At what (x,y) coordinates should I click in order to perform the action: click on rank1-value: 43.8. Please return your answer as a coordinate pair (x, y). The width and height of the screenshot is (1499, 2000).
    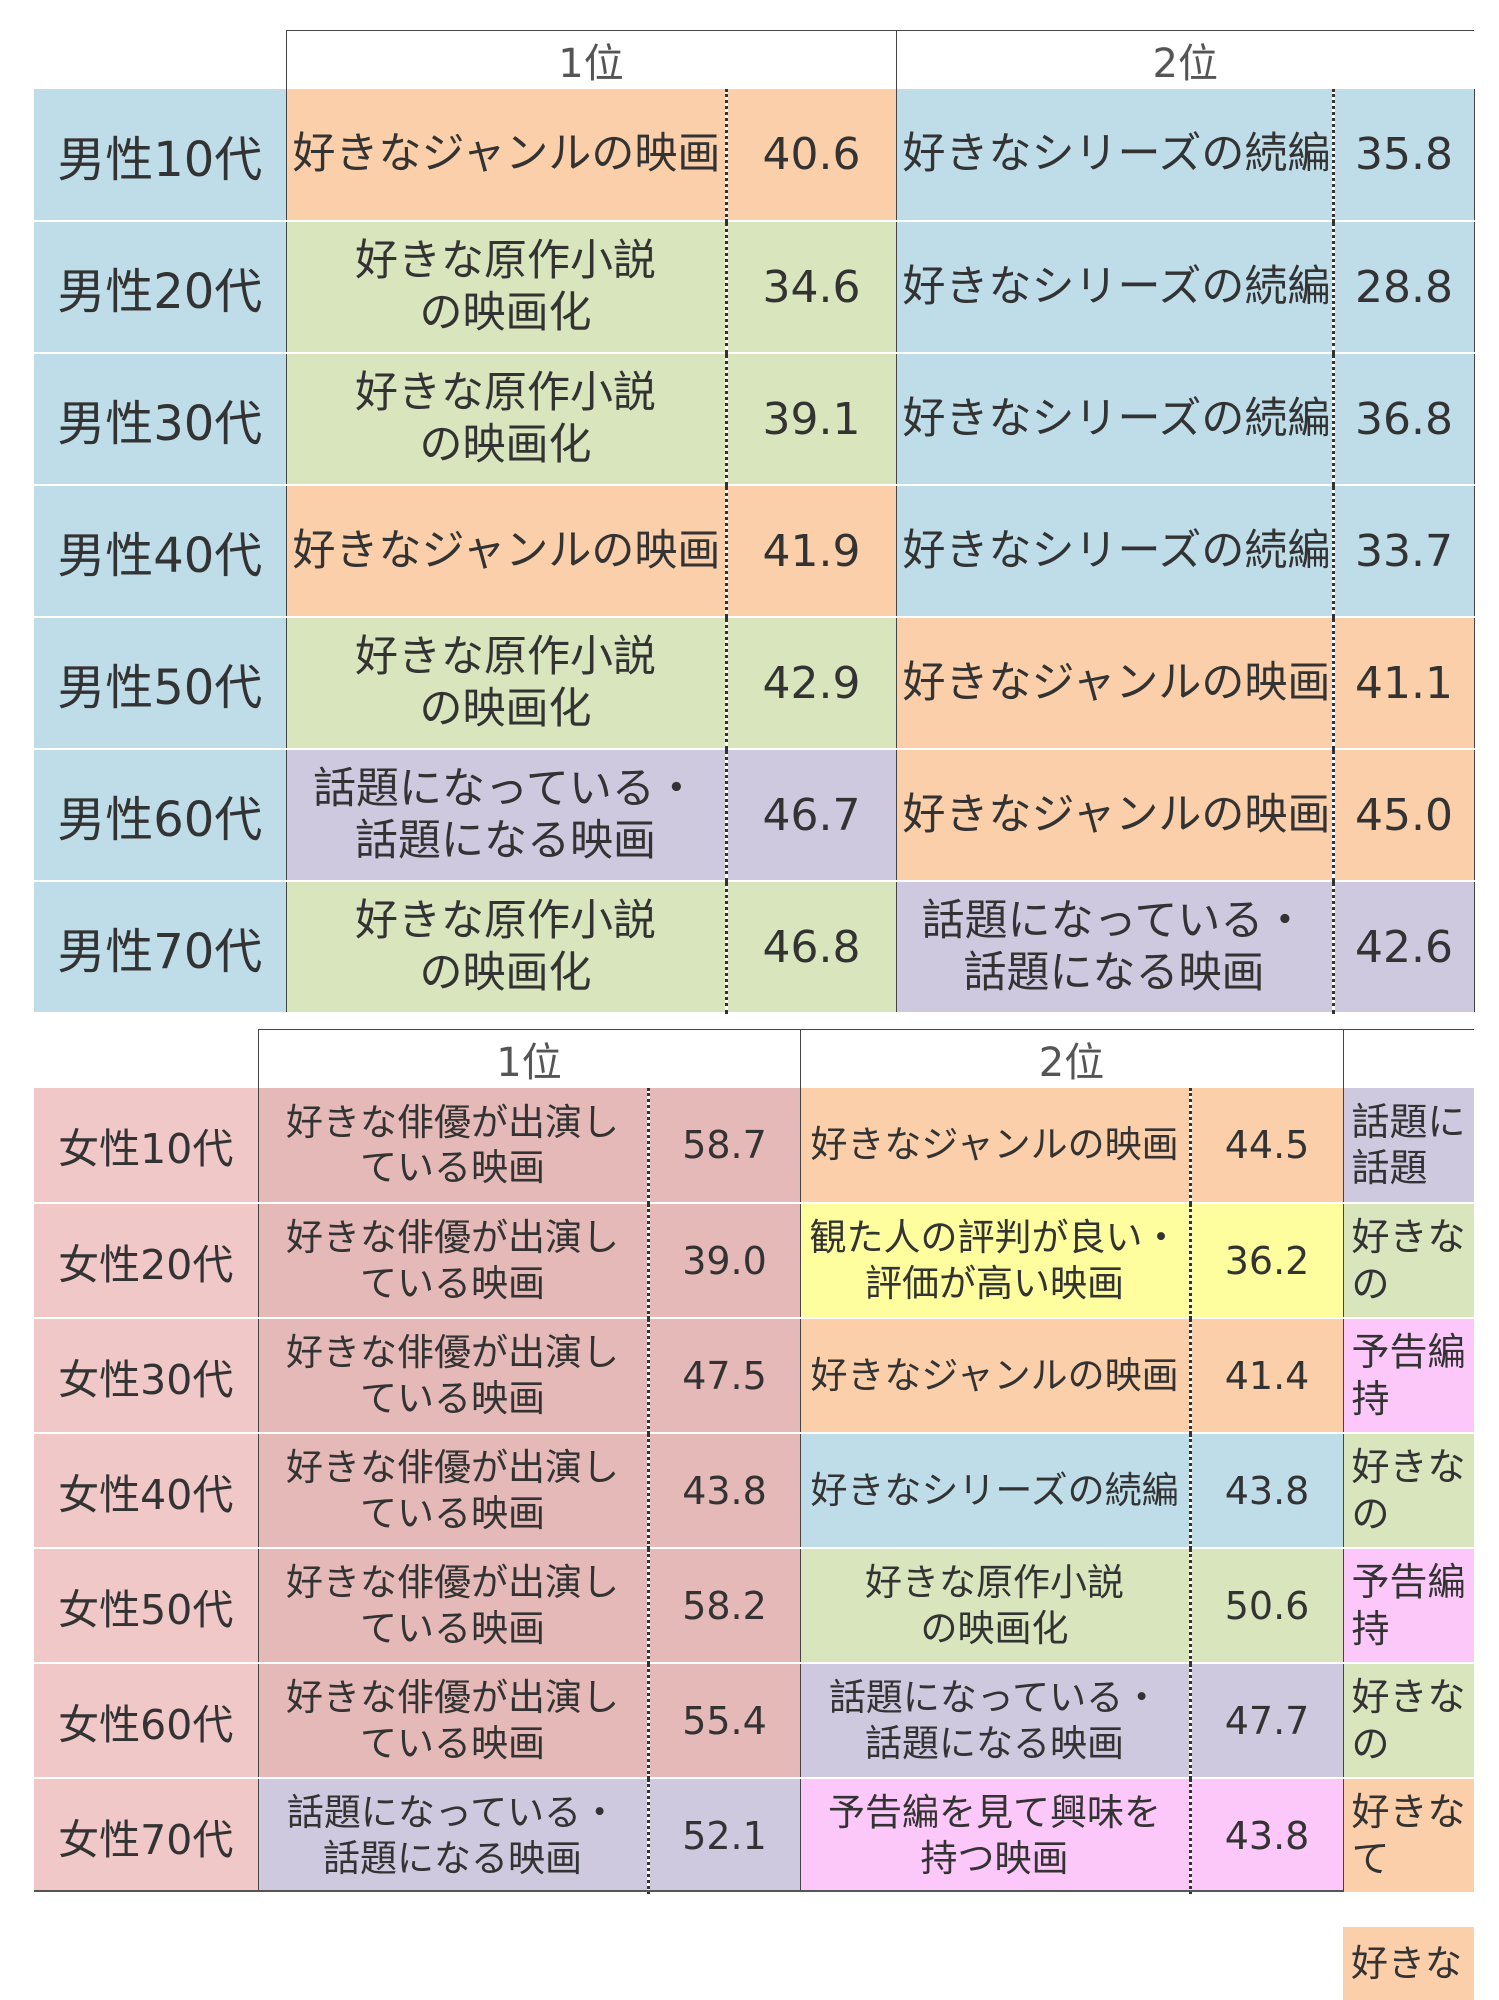
    Looking at the image, I should click on (724, 1491).